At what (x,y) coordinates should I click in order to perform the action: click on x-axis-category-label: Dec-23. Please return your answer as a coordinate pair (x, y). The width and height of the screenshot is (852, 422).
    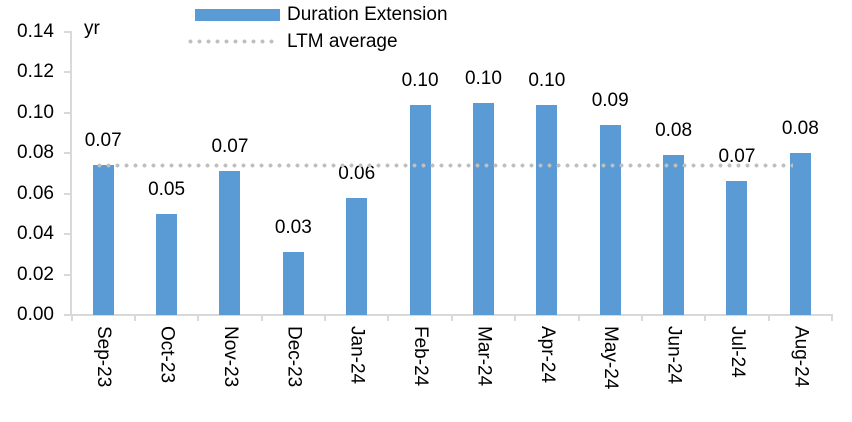
    Looking at the image, I should click on (294, 357).